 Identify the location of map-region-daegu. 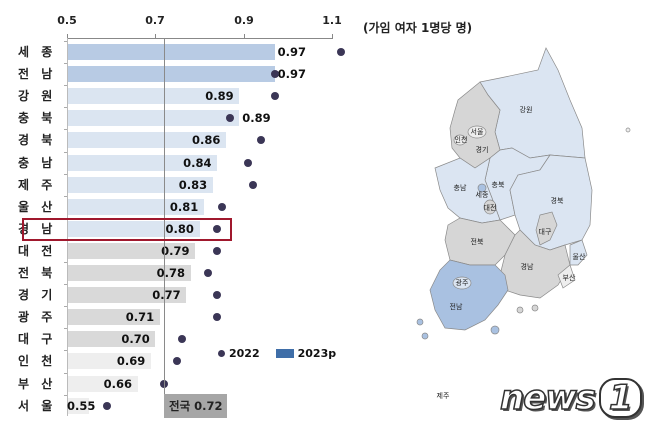
(546, 228).